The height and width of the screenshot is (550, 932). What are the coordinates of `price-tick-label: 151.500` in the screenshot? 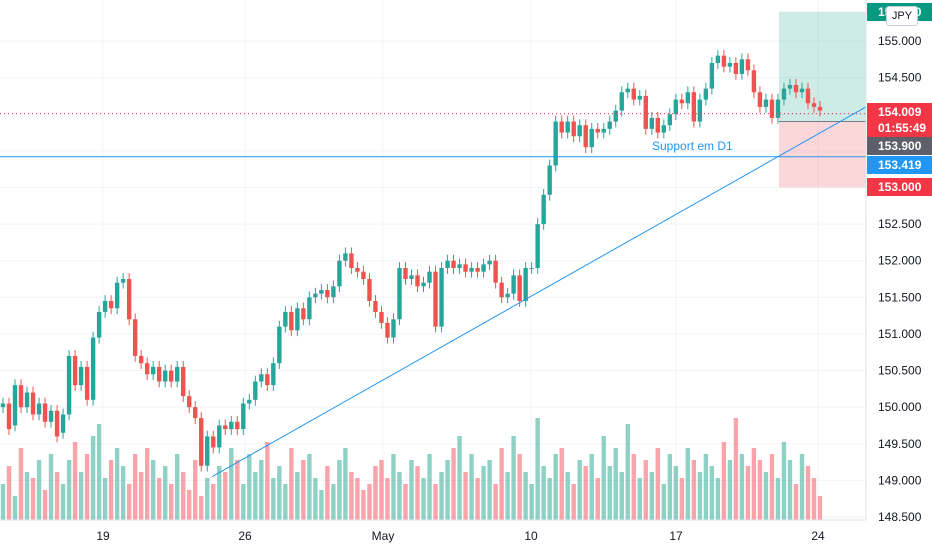 It's located at (900, 297).